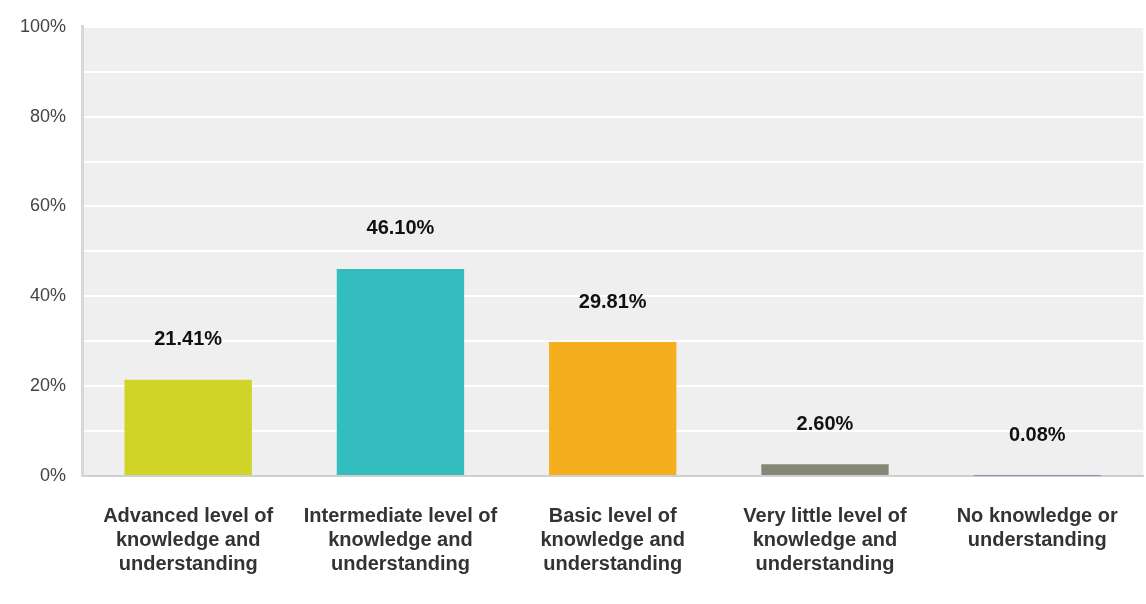  What do you see at coordinates (400, 227) in the screenshot?
I see `data-label: 46.10%` at bounding box center [400, 227].